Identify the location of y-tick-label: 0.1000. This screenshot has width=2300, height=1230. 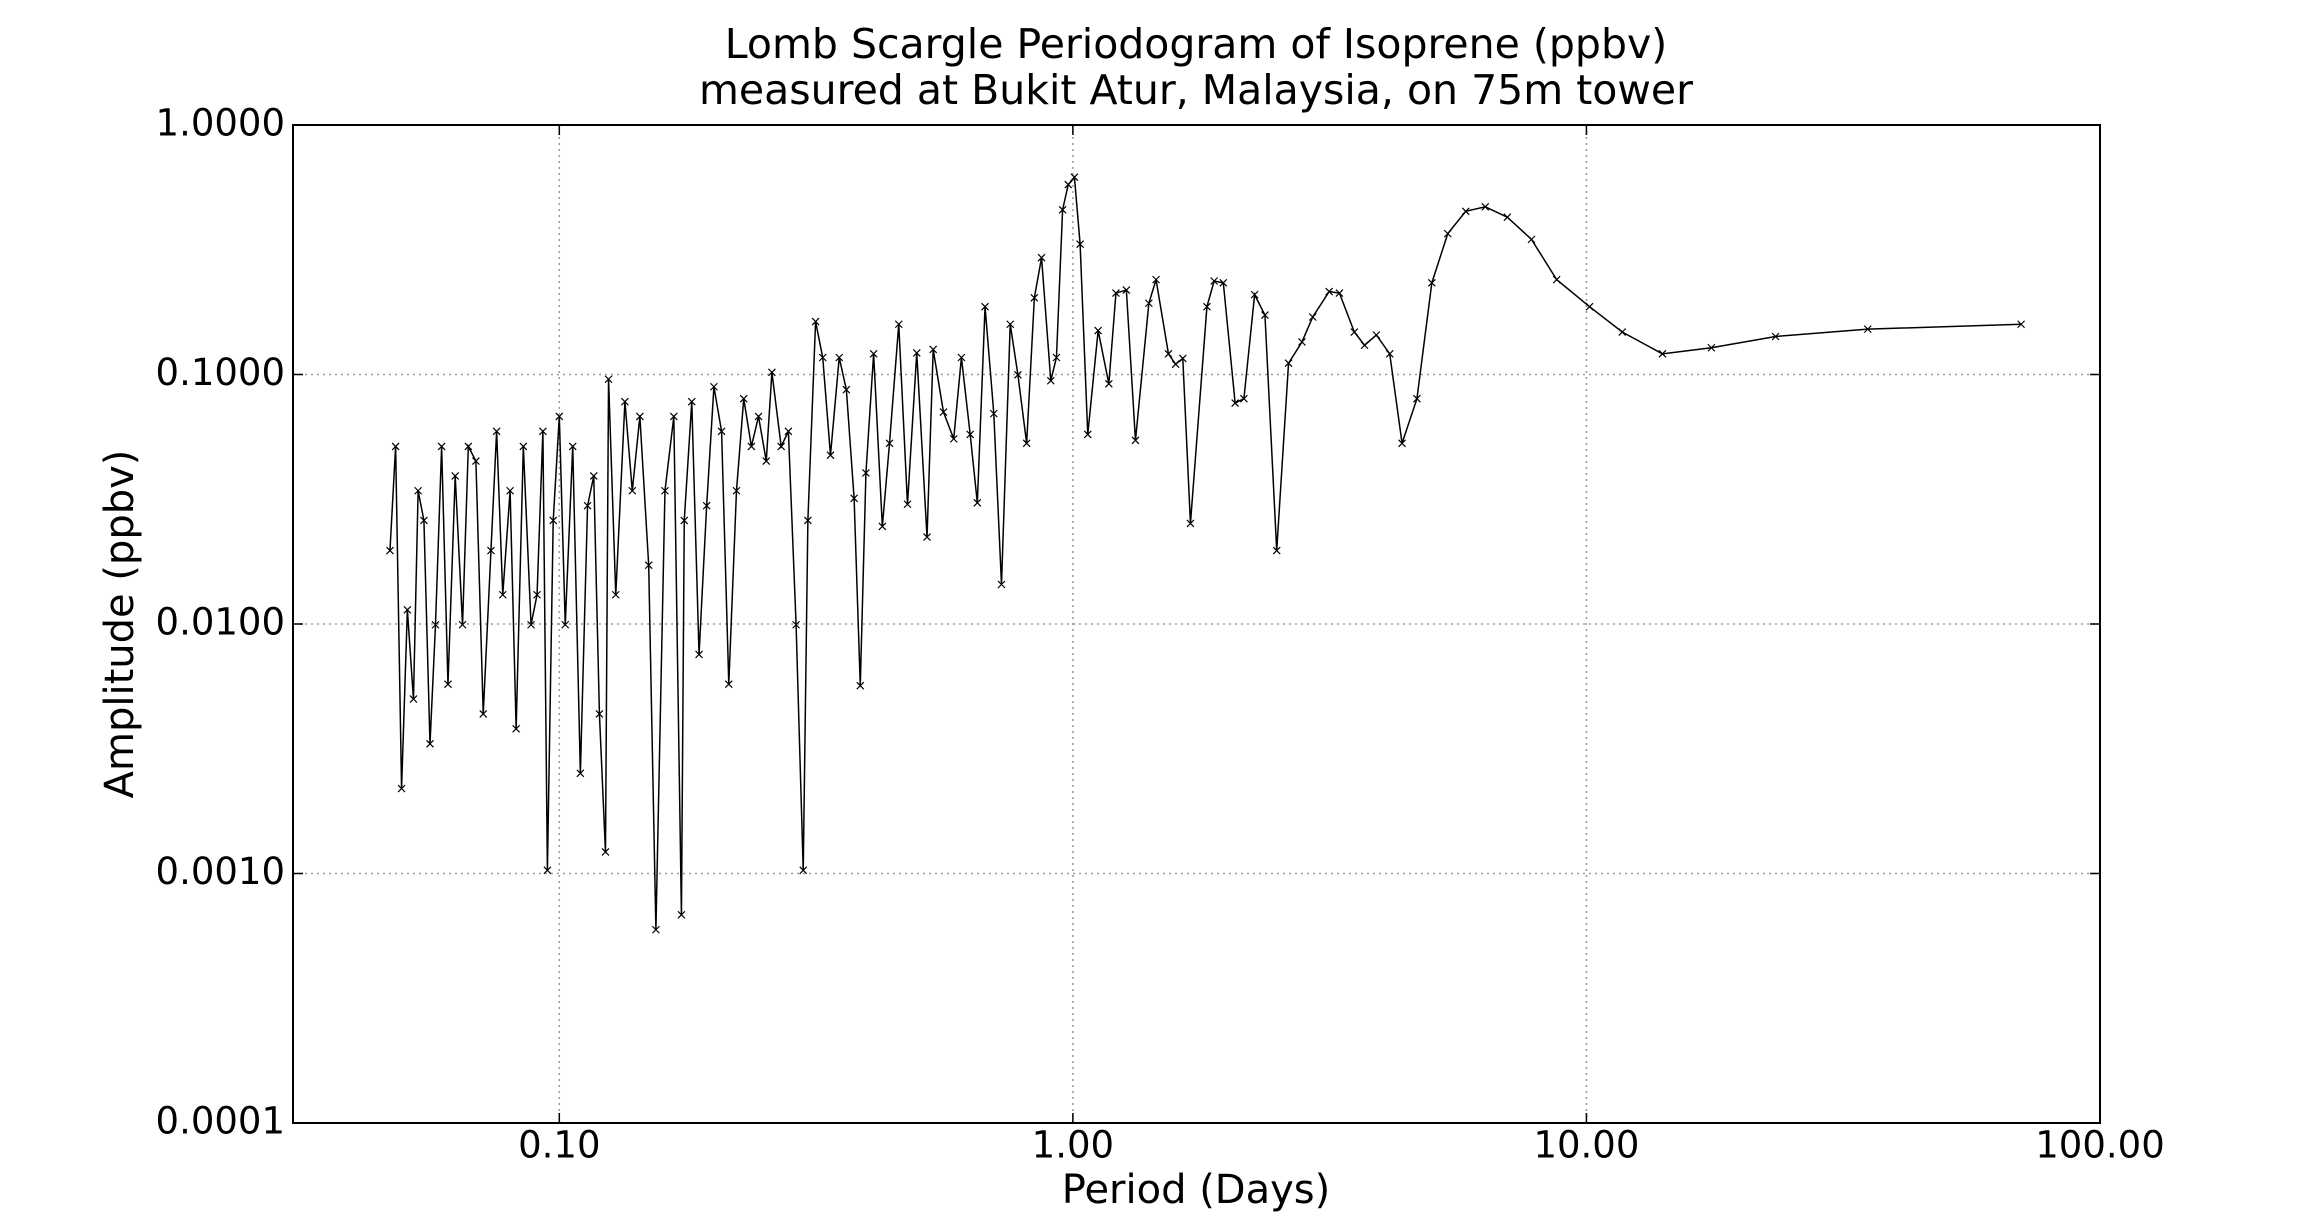
(220, 372).